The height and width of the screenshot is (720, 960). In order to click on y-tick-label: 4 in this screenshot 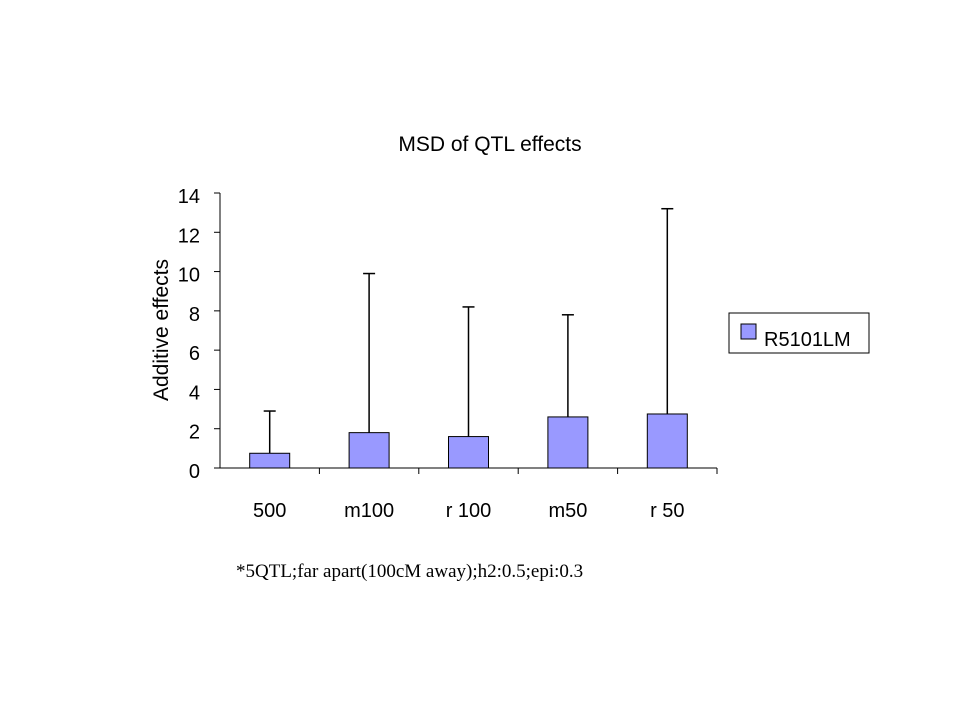, I will do `click(194, 393)`.